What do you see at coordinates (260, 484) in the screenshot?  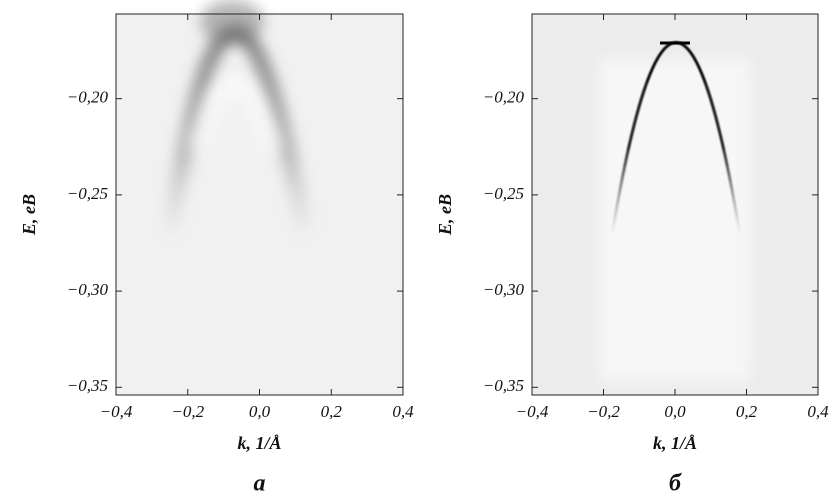 I see `panel-caption: a` at bounding box center [260, 484].